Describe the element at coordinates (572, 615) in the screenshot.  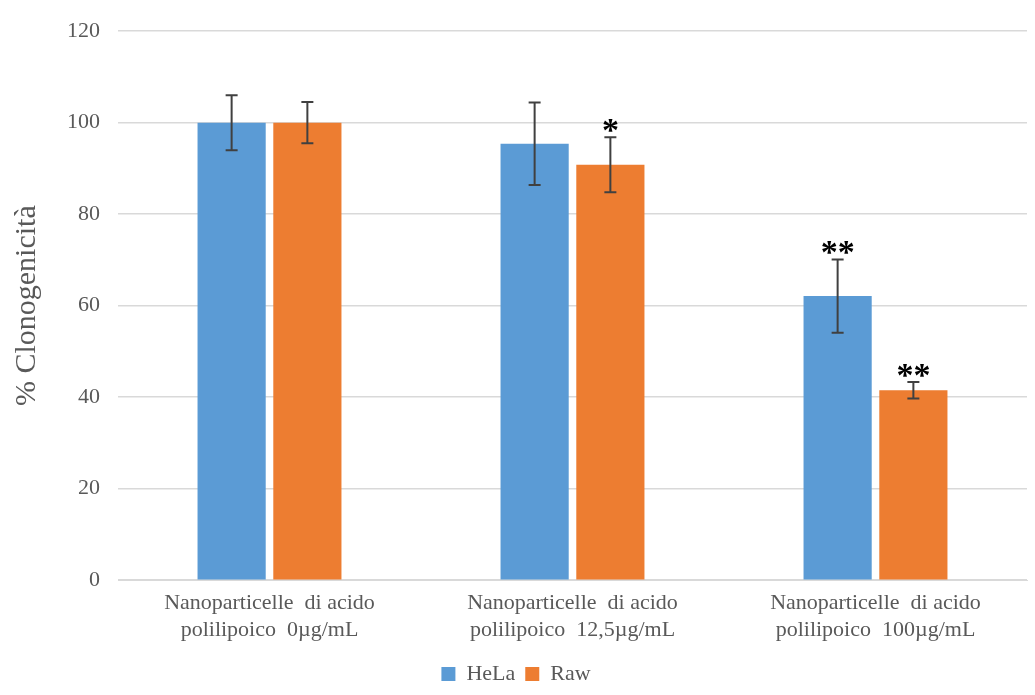
I see `x-tick-label: Nanoparticelle di acido polilipoico 12,5µg/mL` at that location.